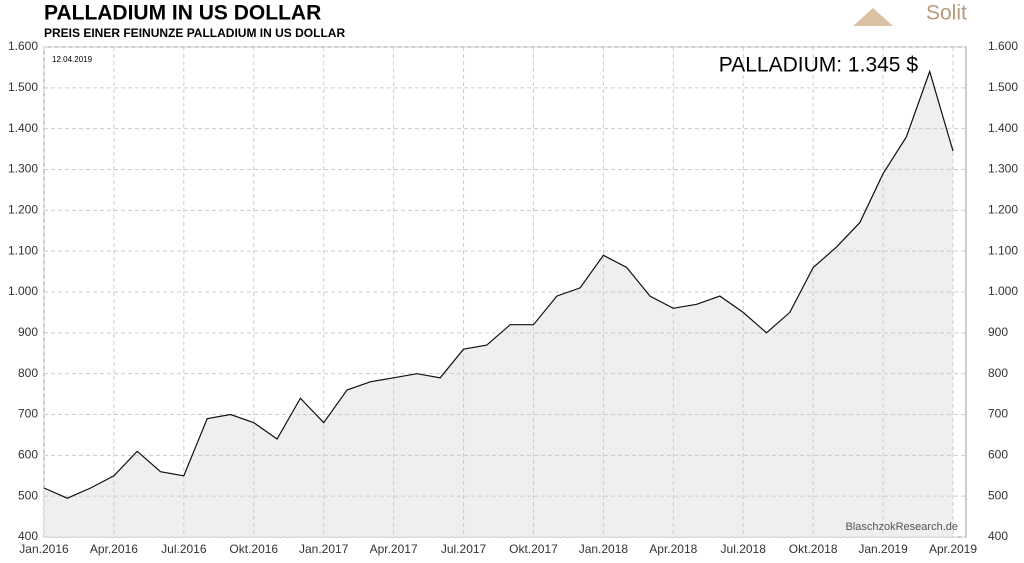 The height and width of the screenshot is (563, 1024). I want to click on y2-tick-label: 1.400, so click(1003, 128).